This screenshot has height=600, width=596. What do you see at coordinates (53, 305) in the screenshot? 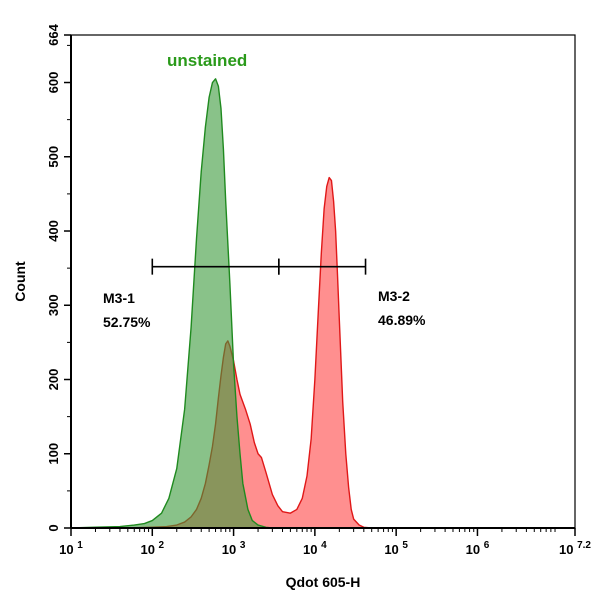
I see `y-tick-label: 300` at bounding box center [53, 305].